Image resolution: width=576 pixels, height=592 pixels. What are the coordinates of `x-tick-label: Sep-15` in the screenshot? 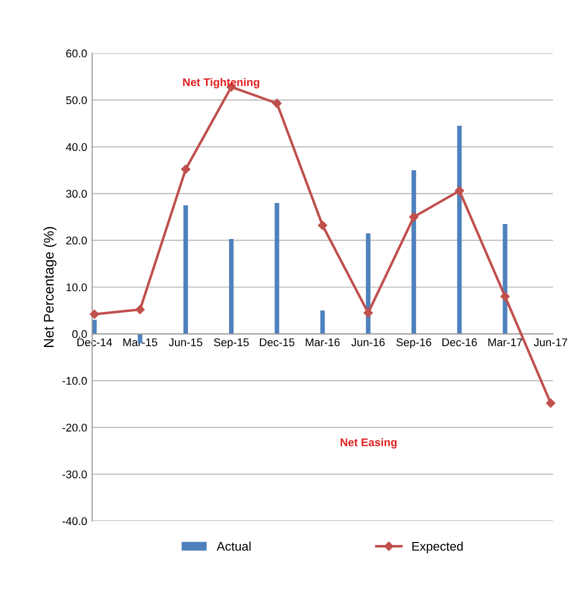 It's located at (231, 343).